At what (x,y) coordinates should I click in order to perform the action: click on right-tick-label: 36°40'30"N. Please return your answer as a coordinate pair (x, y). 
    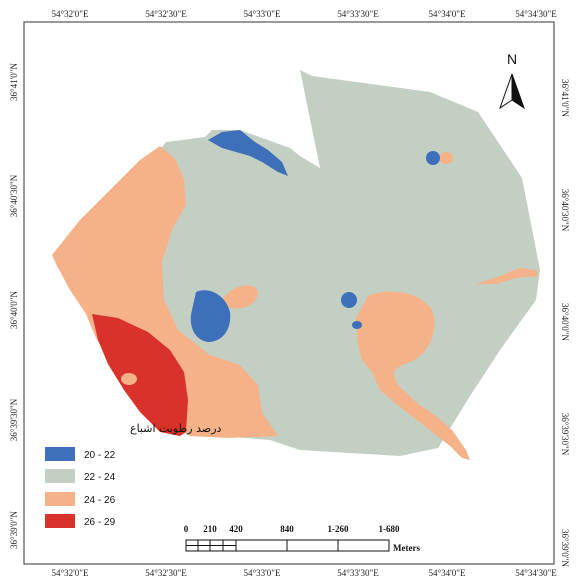
    Looking at the image, I should click on (565, 210).